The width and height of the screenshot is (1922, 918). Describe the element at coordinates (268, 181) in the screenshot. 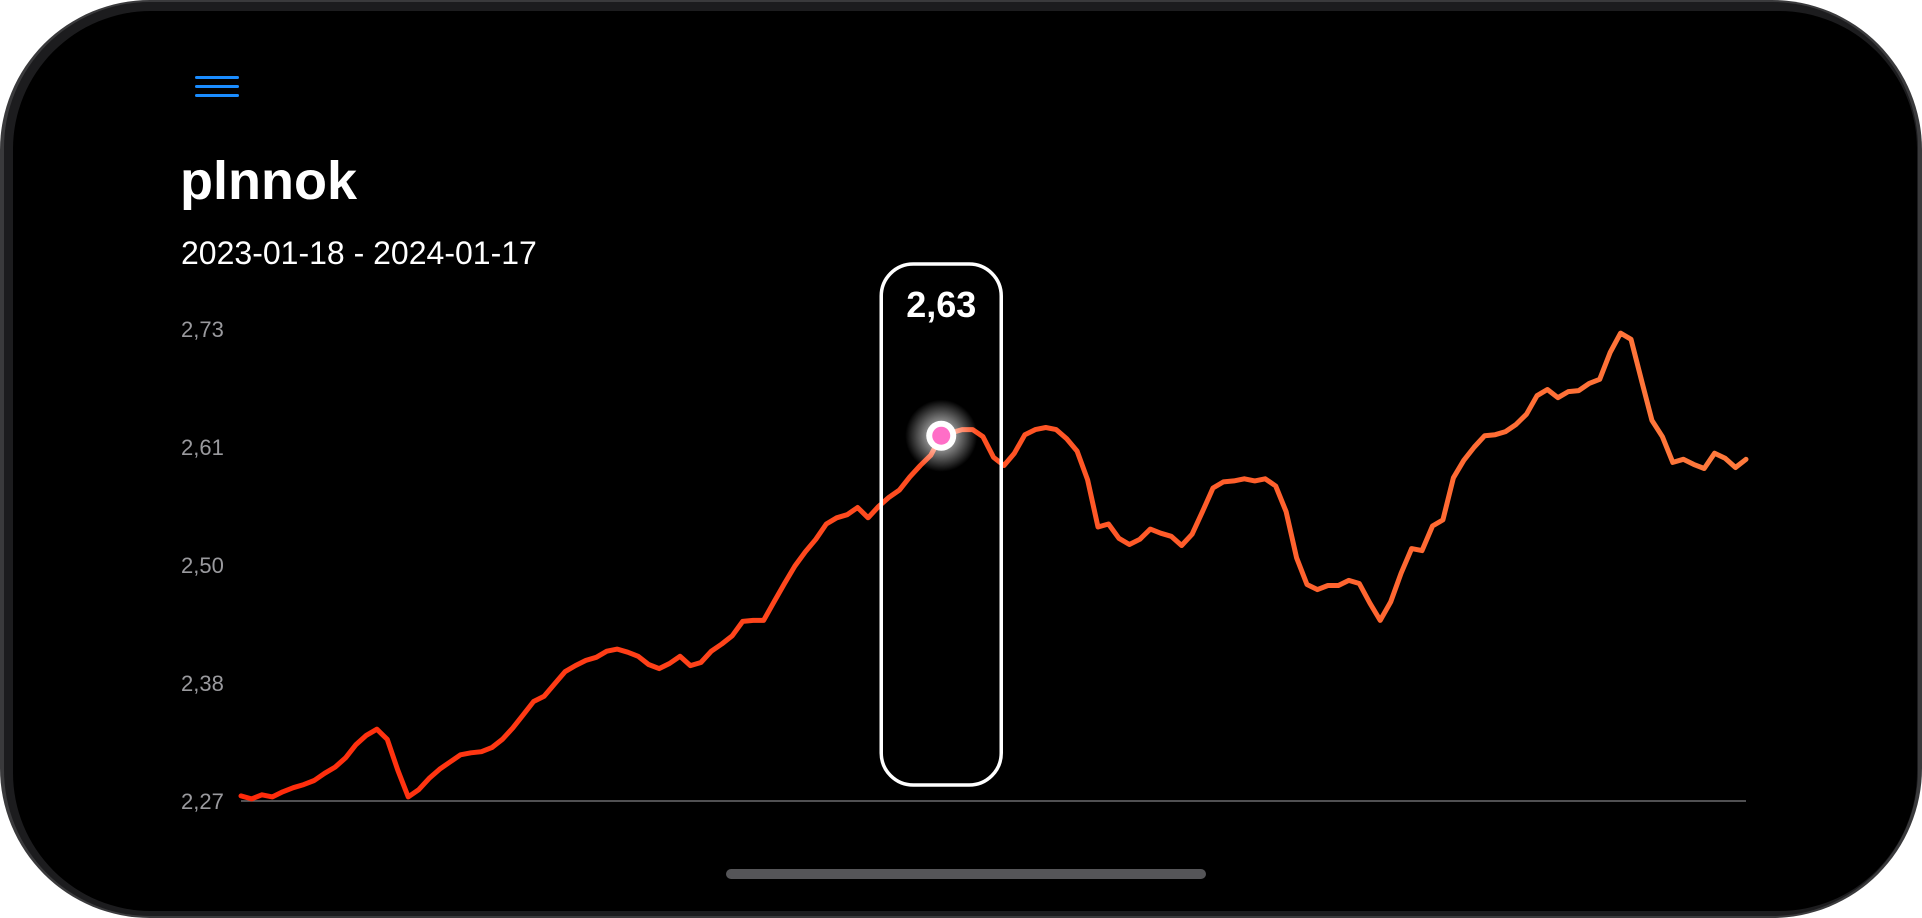

I see `page-title: plnnok` at that location.